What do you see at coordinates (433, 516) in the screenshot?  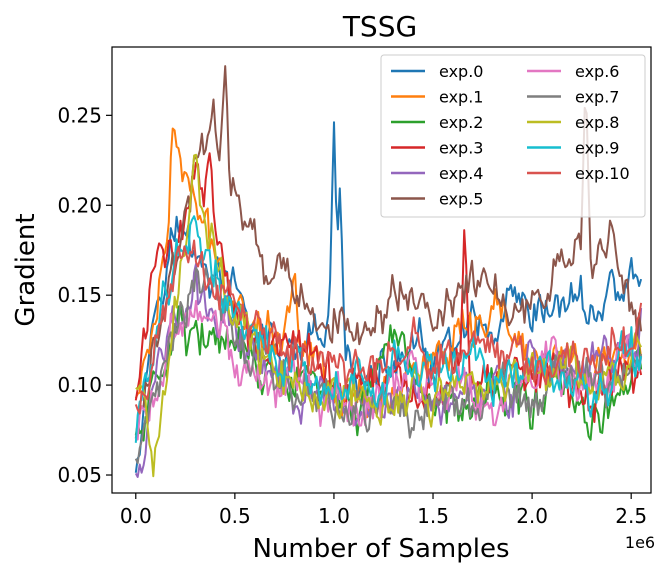 I see `x-tick-label: 1.5` at bounding box center [433, 516].